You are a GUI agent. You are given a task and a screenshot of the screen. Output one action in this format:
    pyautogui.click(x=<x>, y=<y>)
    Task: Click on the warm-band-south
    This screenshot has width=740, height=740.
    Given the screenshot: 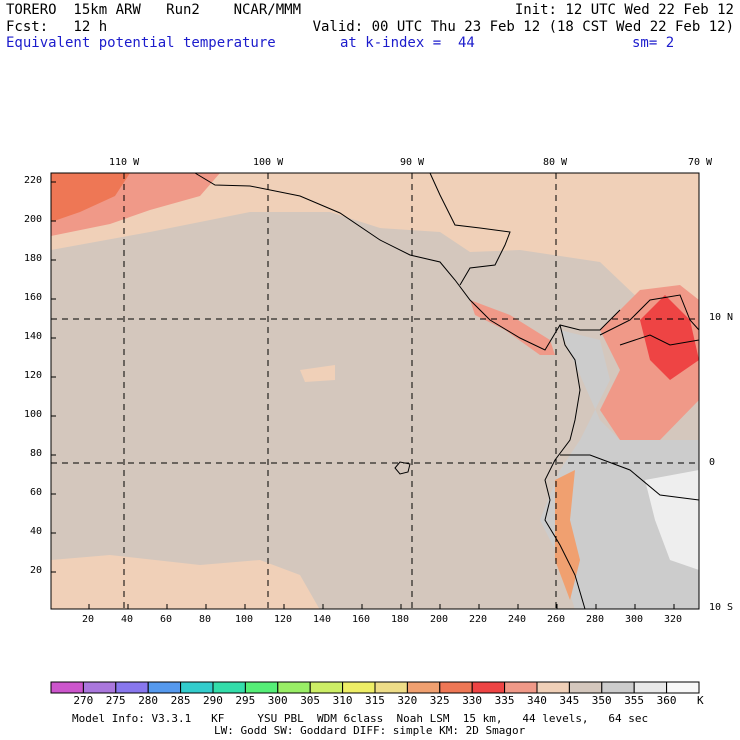 What is the action you would take?
    pyautogui.click(x=185, y=582)
    